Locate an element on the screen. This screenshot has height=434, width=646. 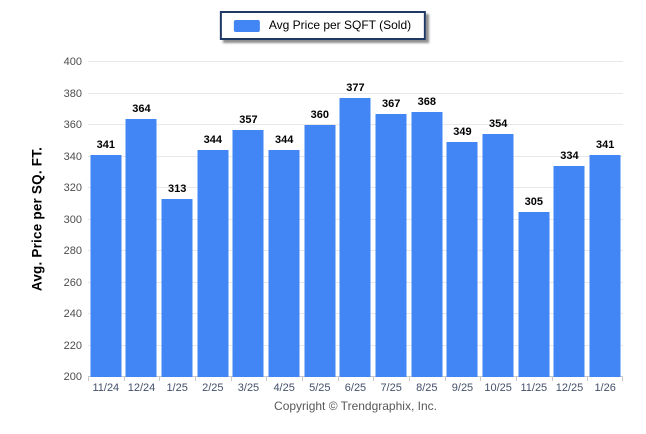
x-tick-label-11/25: 11/25 is located at coordinates (534, 388).